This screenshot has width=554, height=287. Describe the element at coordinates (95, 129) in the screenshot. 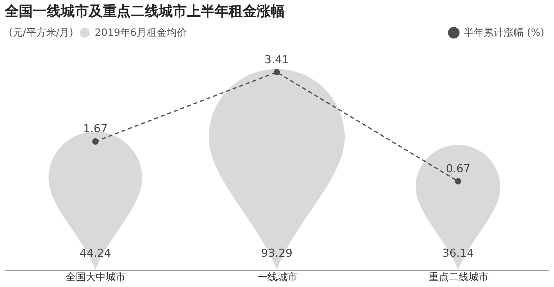

I see `data-label: 1.67` at that location.